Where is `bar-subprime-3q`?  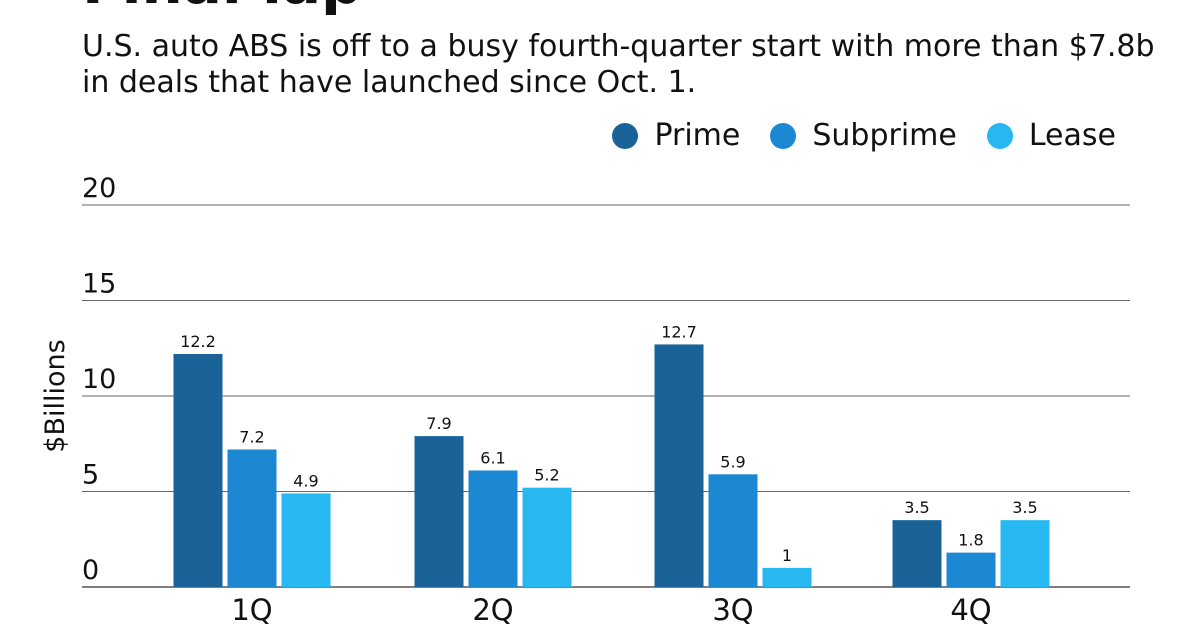
bar-subprime-3q is located at coordinates (733, 530).